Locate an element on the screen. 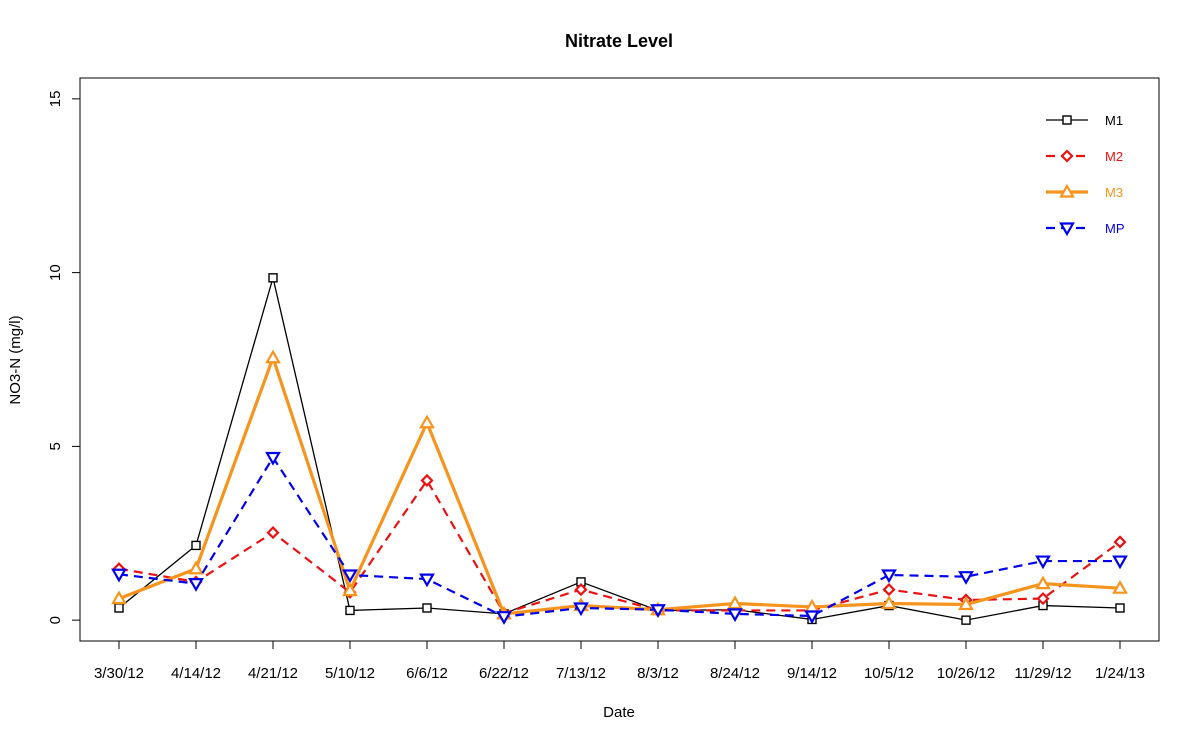 The height and width of the screenshot is (741, 1200). x-tick-label: 6/6/12 is located at coordinates (427, 673).